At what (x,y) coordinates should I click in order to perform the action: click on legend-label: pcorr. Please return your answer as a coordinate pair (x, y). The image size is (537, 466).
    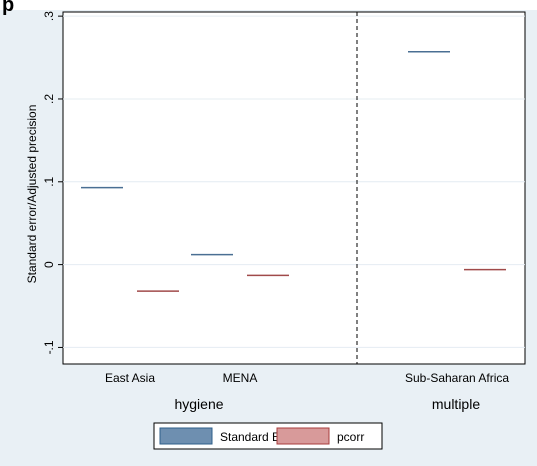
    Looking at the image, I should click on (350, 437).